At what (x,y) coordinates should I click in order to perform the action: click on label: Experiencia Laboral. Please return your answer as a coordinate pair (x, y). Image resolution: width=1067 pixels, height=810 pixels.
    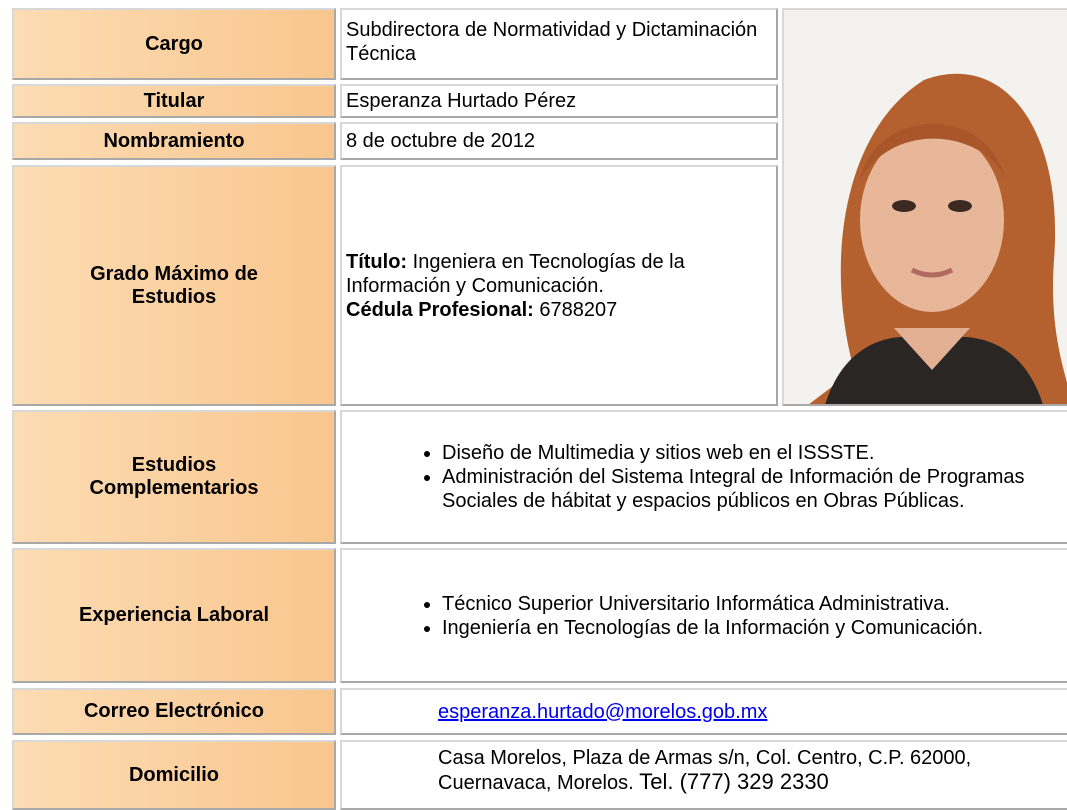
    Looking at the image, I should click on (174, 615).